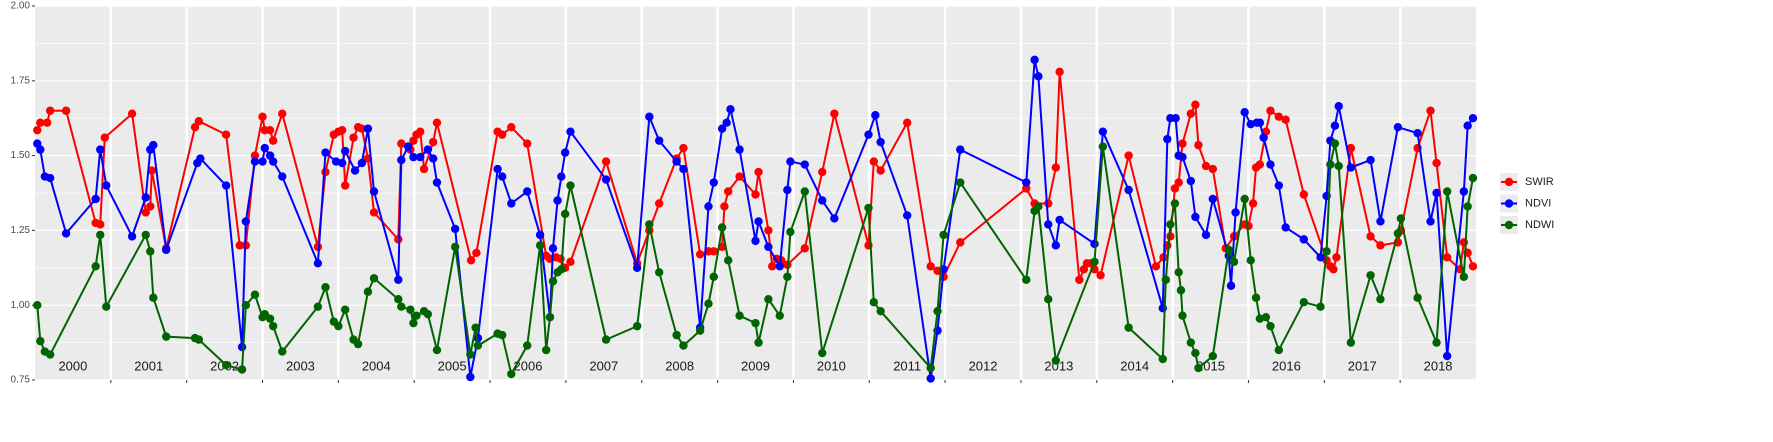 This screenshot has height=442, width=1773. I want to click on year-label: 2008, so click(679, 365).